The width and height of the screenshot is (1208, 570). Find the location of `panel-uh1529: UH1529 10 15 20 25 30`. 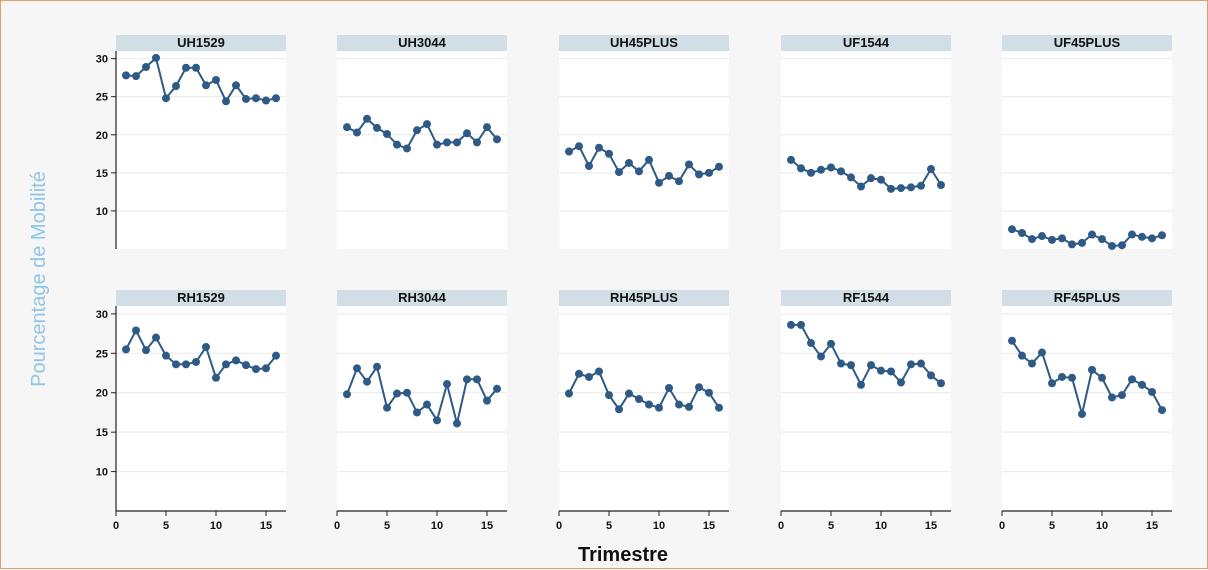

panel-uh1529: UH1529 10 15 20 25 30 is located at coordinates (191, 142).